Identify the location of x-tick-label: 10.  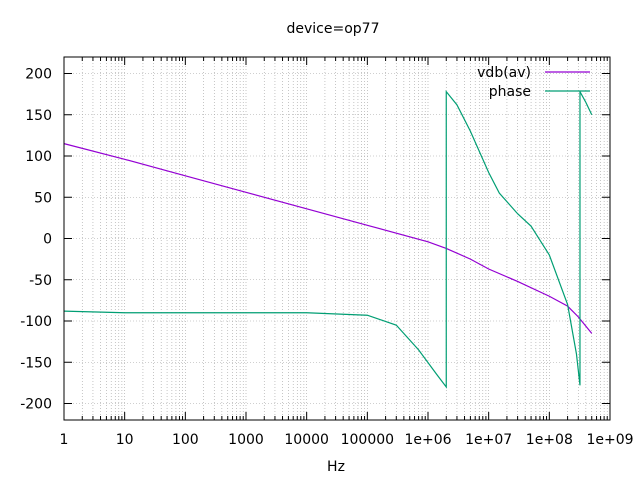
(125, 440).